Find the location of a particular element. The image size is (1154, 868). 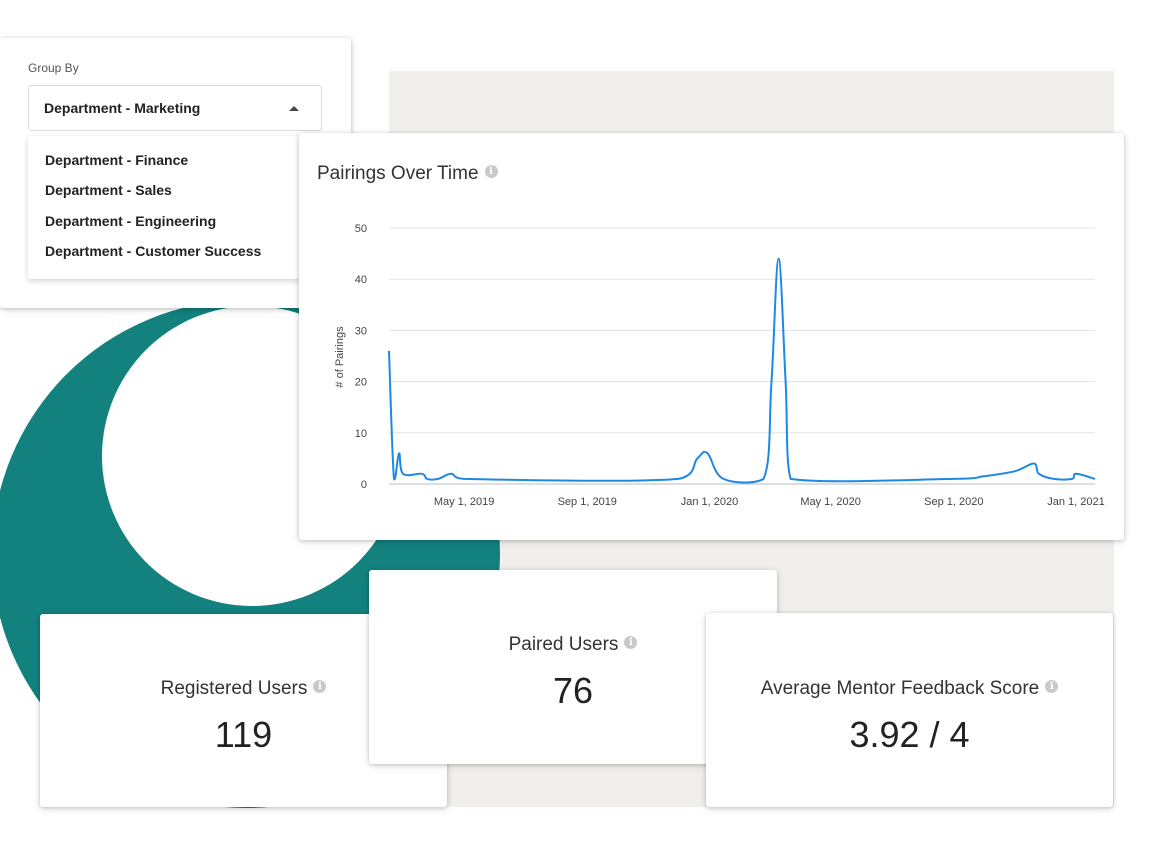

mentor-feedback-value: 3.92 / 4 is located at coordinates (909, 734).